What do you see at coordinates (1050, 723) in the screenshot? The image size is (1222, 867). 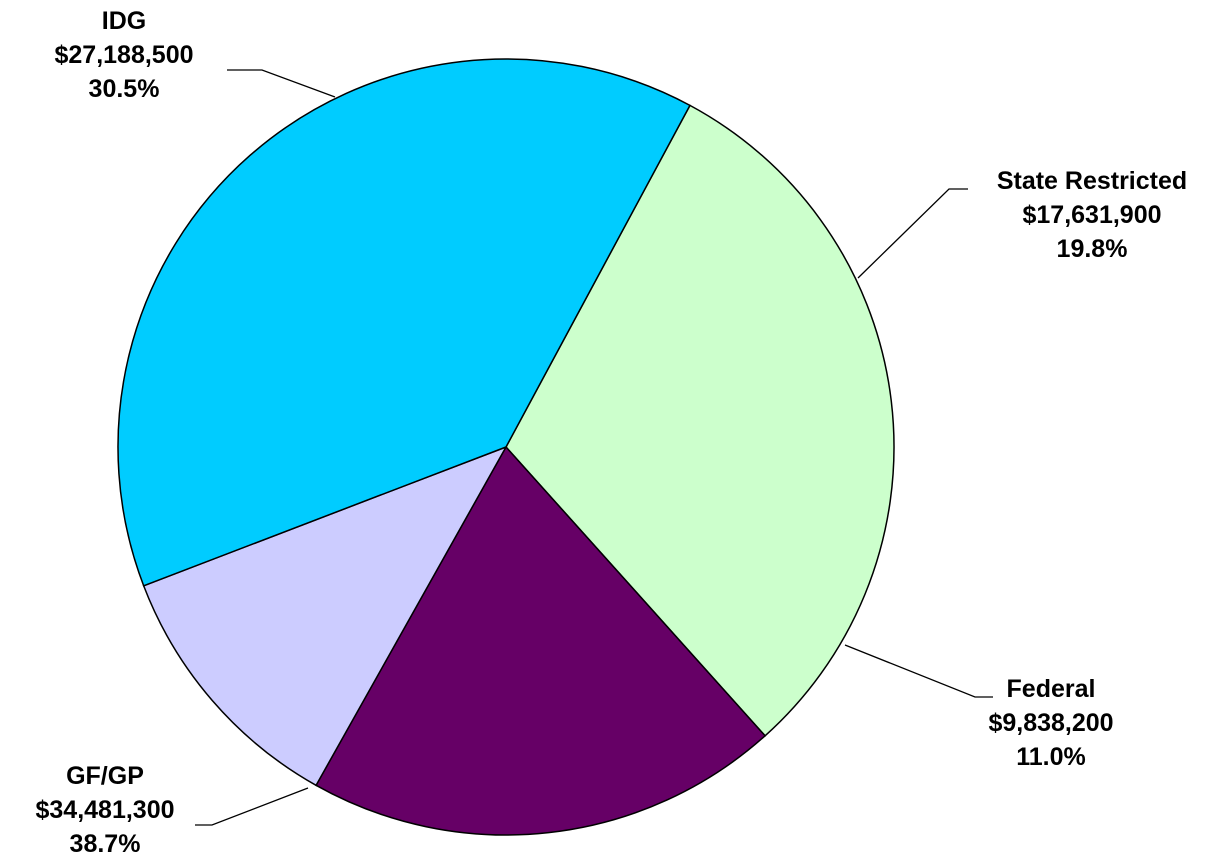 I see `slice-label-federal-value: $9,838,200` at bounding box center [1050, 723].